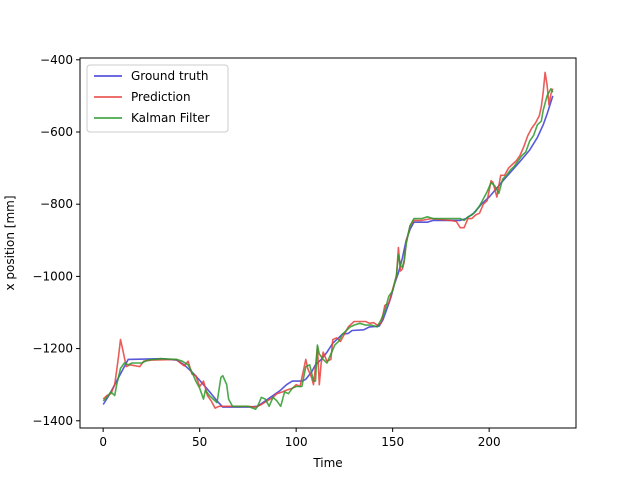 This screenshot has width=640, height=480. I want to click on legend-box, so click(157, 98).